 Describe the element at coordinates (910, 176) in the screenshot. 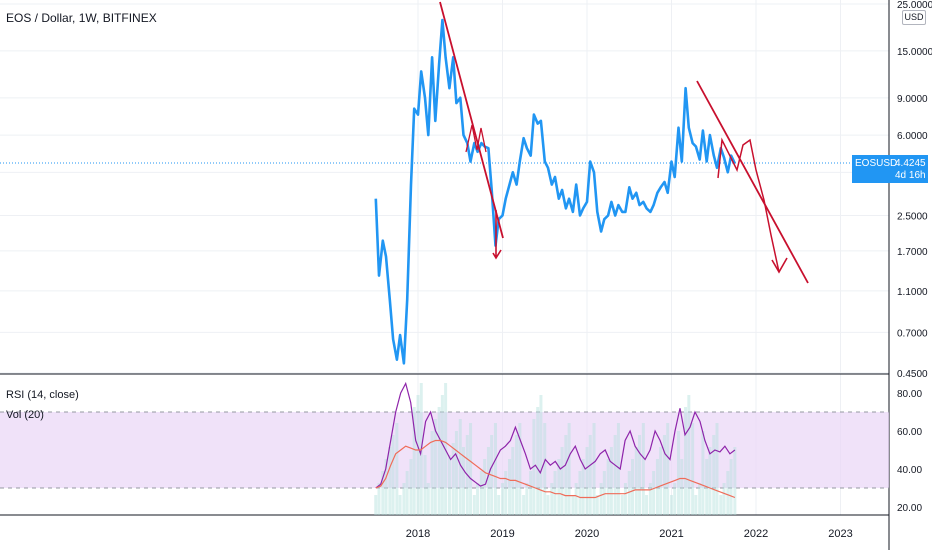

I see `countdown: 4d 16h` at that location.